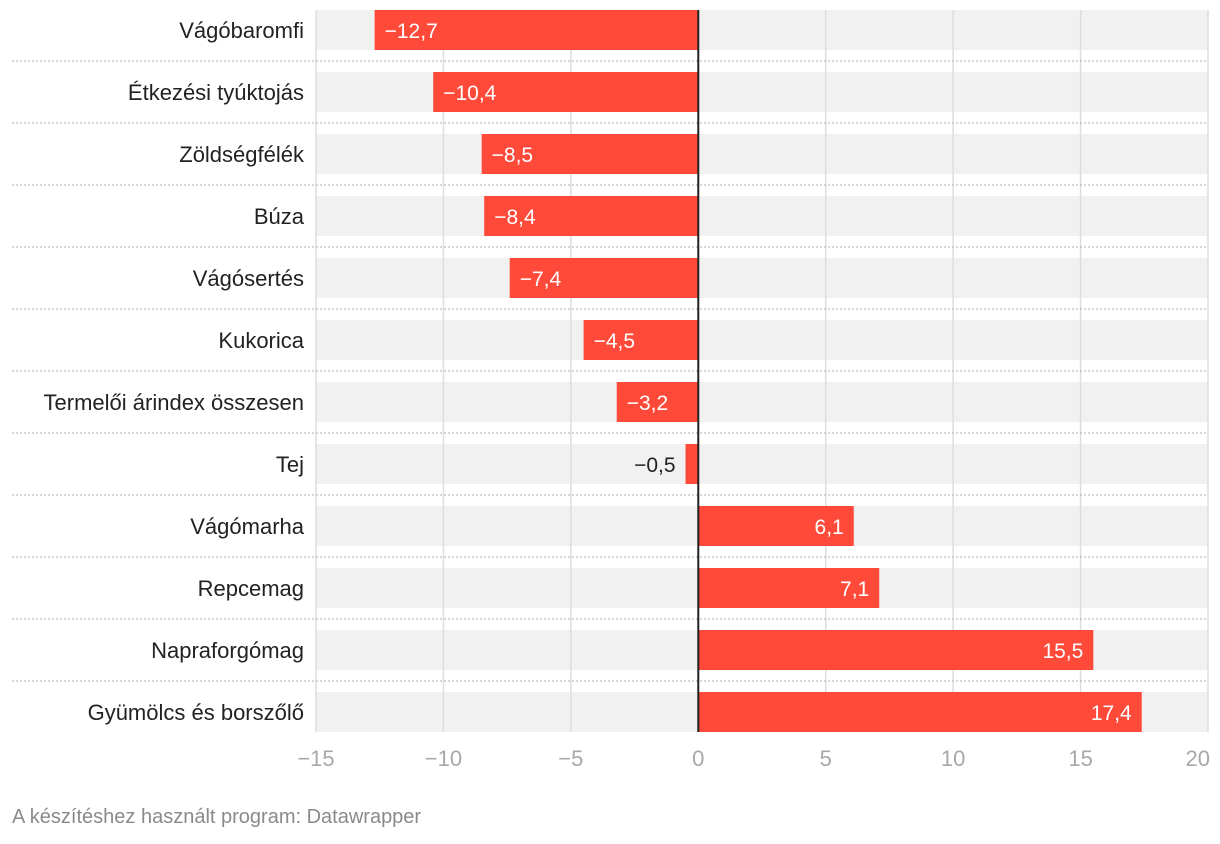 The width and height of the screenshot is (1220, 844). What do you see at coordinates (251, 588) in the screenshot?
I see `category-label: Repcemag` at bounding box center [251, 588].